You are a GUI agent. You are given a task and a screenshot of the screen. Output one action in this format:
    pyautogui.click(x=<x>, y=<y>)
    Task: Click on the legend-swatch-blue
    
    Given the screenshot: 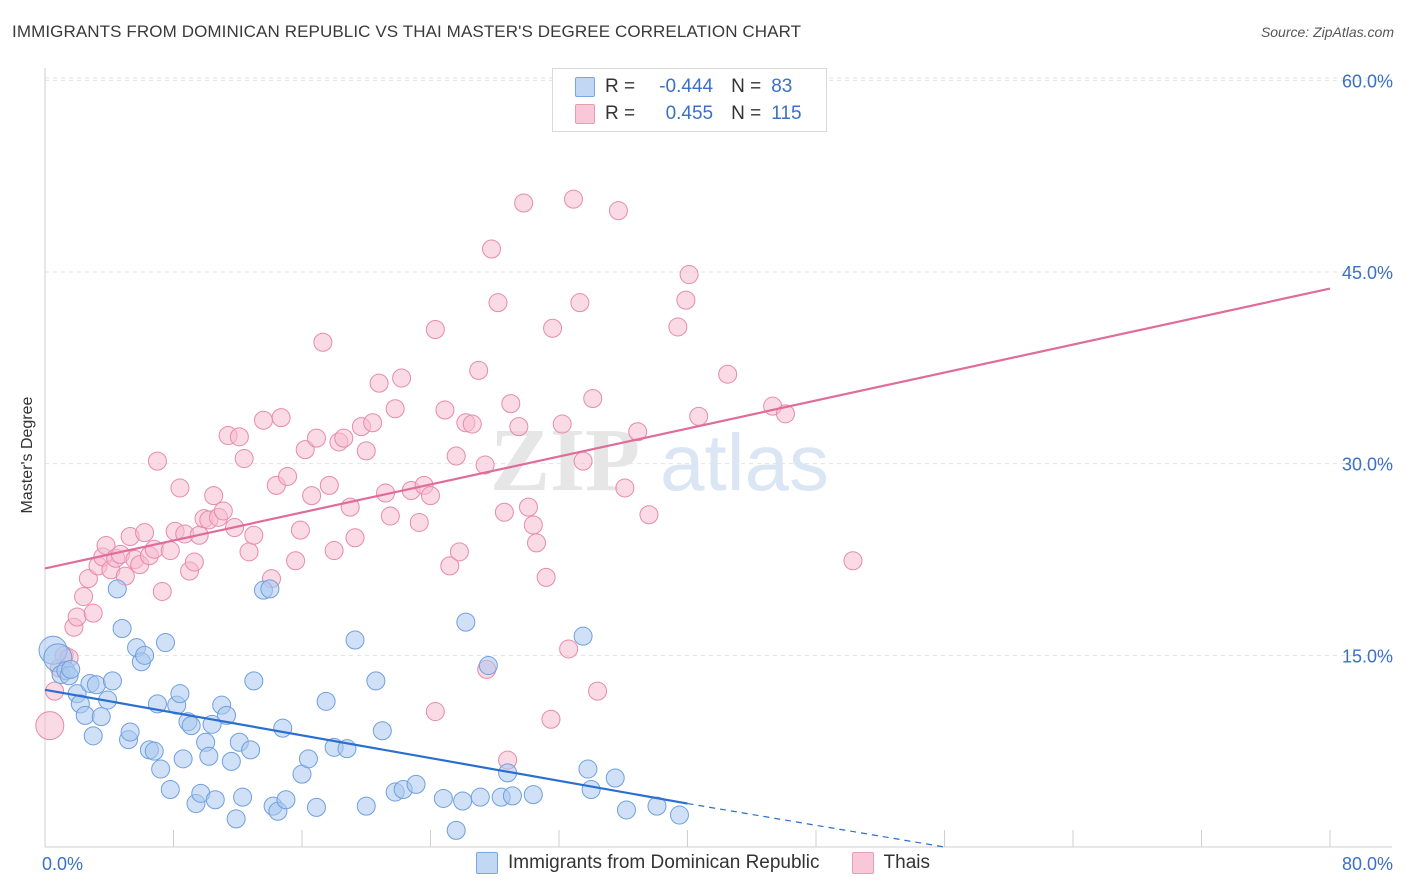 What is the action you would take?
    pyautogui.click(x=585, y=87)
    